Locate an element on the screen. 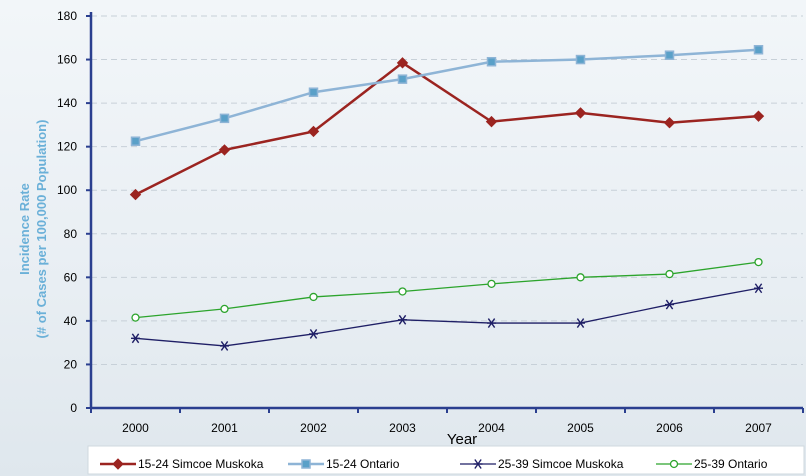 Image resolution: width=806 pixels, height=476 pixels. x-tick-label: 2005 is located at coordinates (580, 428).